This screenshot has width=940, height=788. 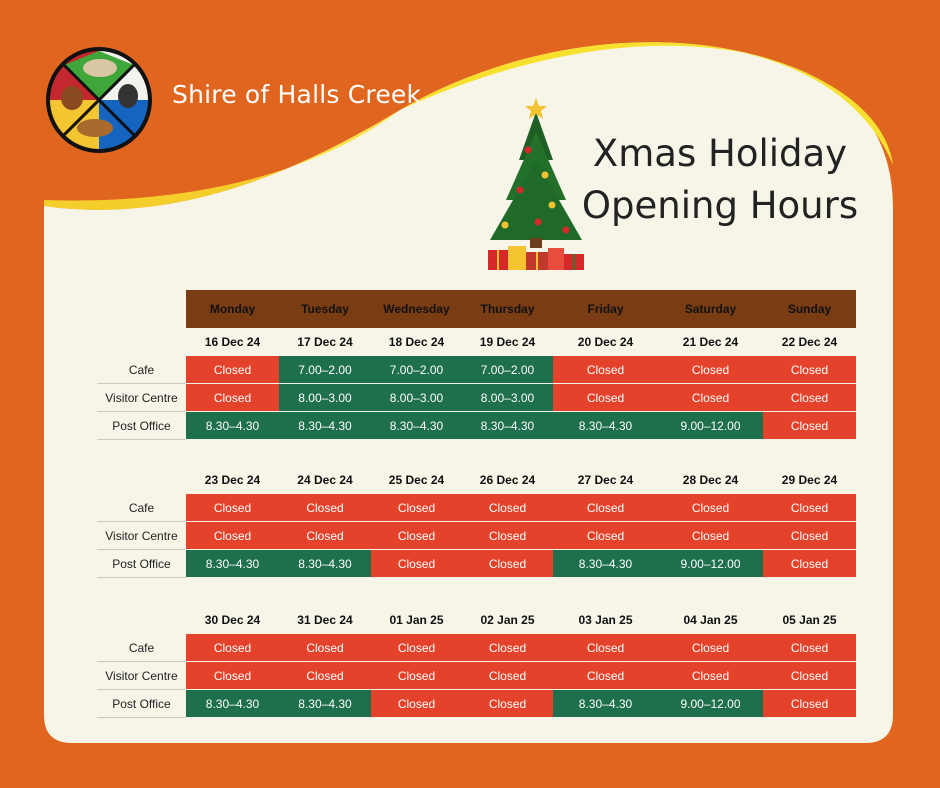 I want to click on day-header: Friday, so click(x=605, y=309).